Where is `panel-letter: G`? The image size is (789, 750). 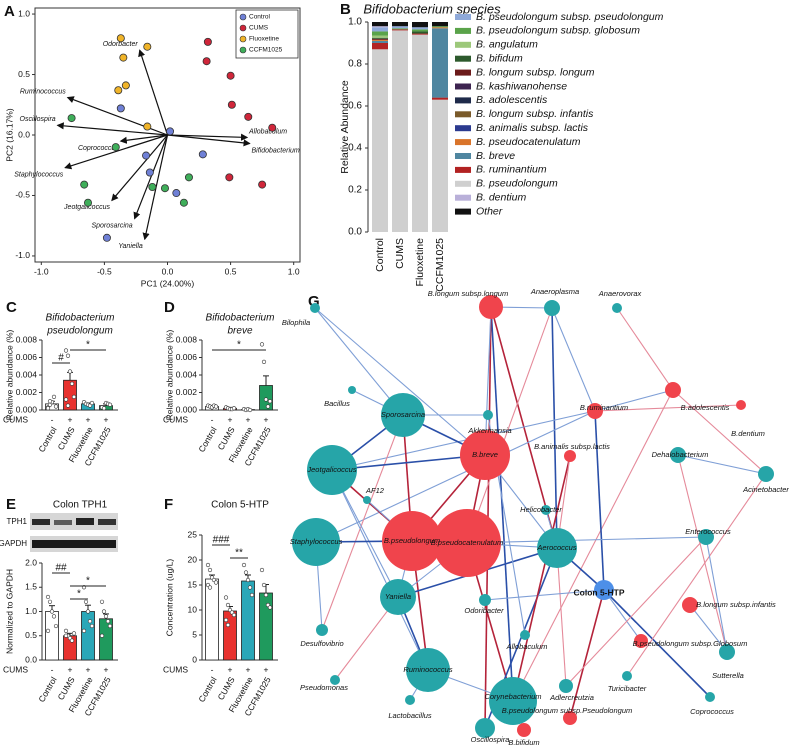
panel-letter: G is located at coordinates (314, 301).